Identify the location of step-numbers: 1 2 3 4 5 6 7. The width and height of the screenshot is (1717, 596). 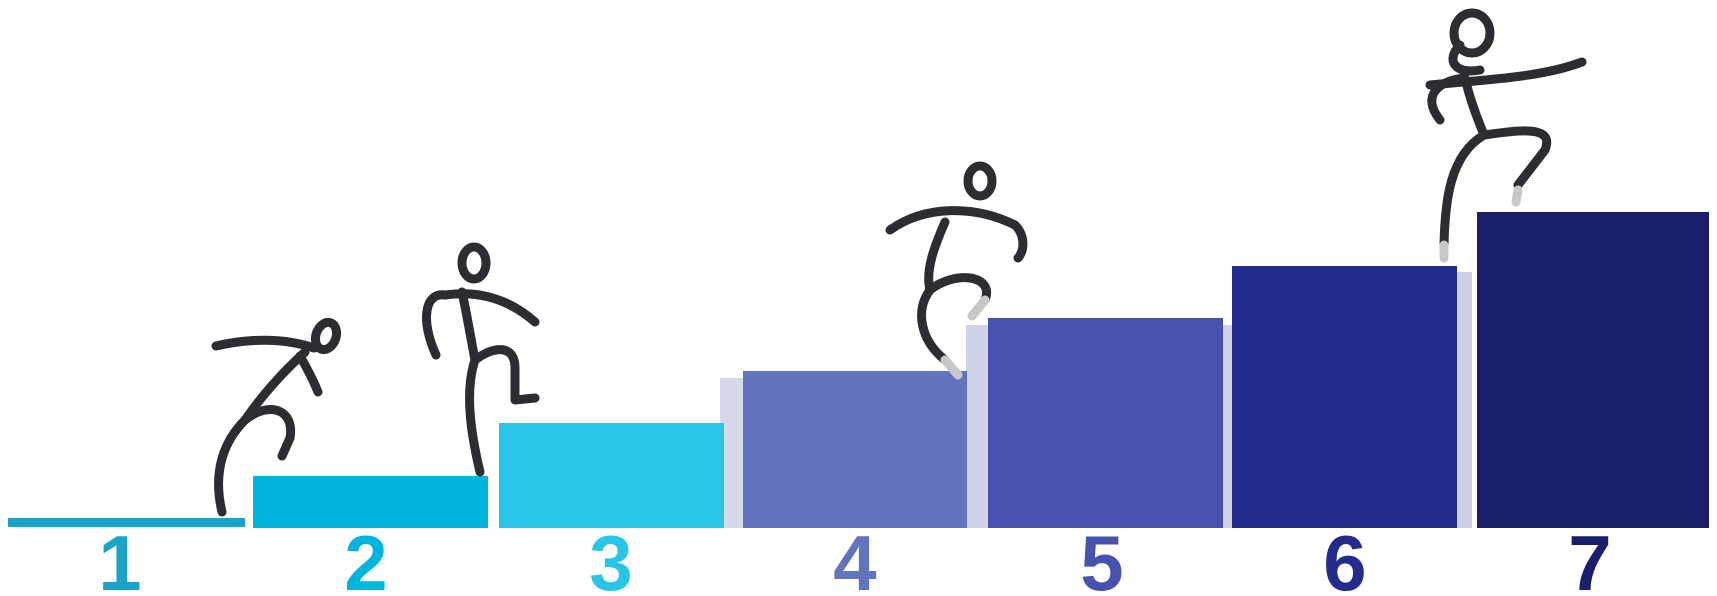
(854, 557).